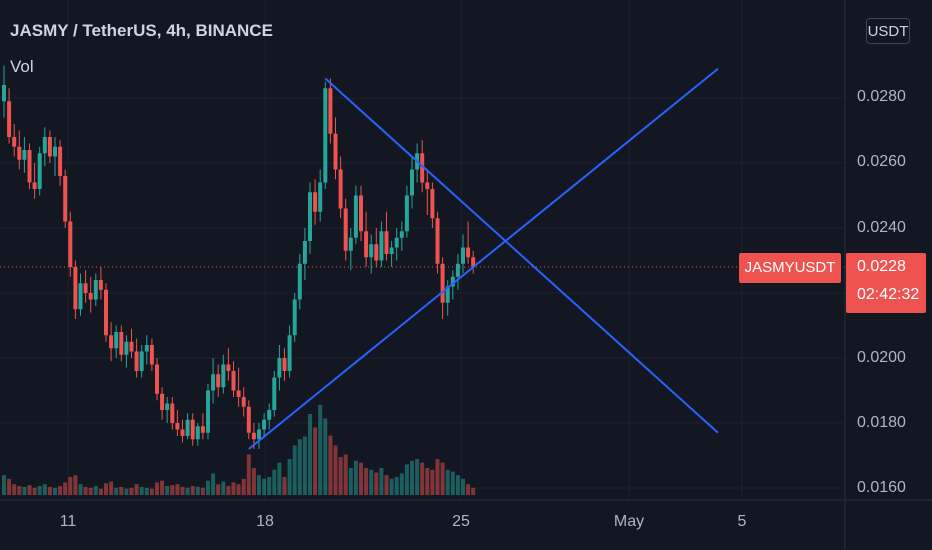  I want to click on volume-indicator-label: Vol, so click(22, 66).